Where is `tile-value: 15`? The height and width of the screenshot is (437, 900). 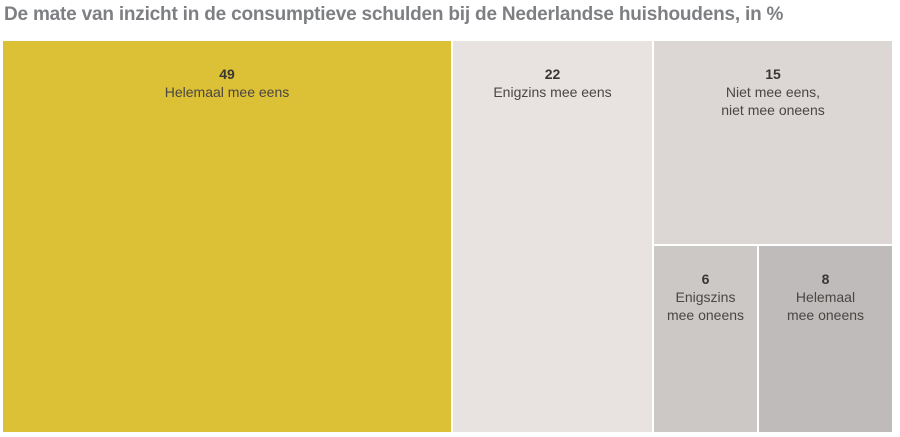
tile-value: 15 is located at coordinates (773, 74).